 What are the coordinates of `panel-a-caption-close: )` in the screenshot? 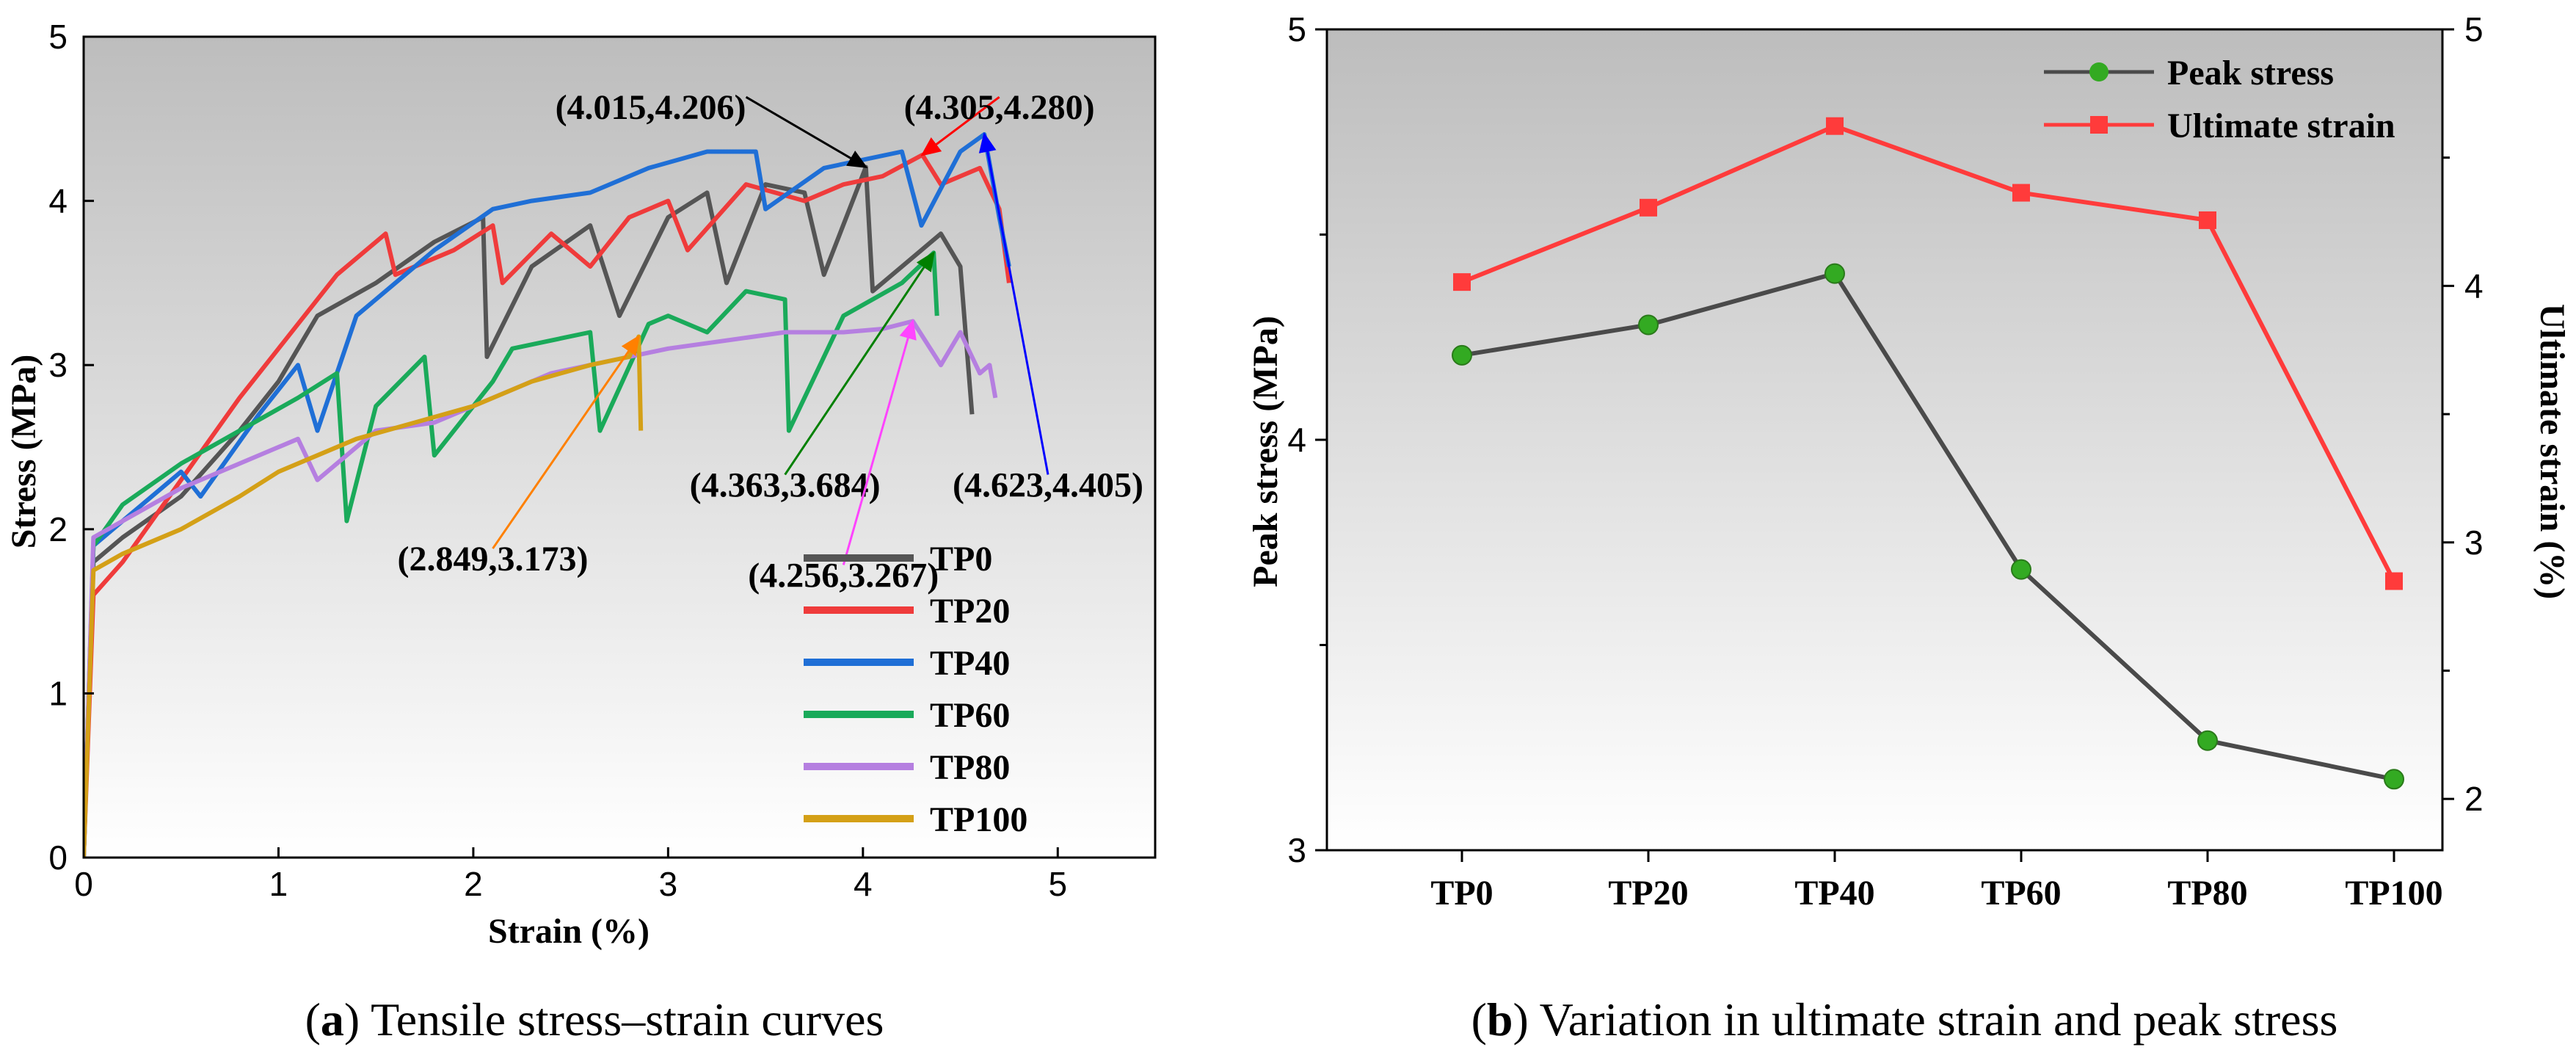 It's located at (352, 1020).